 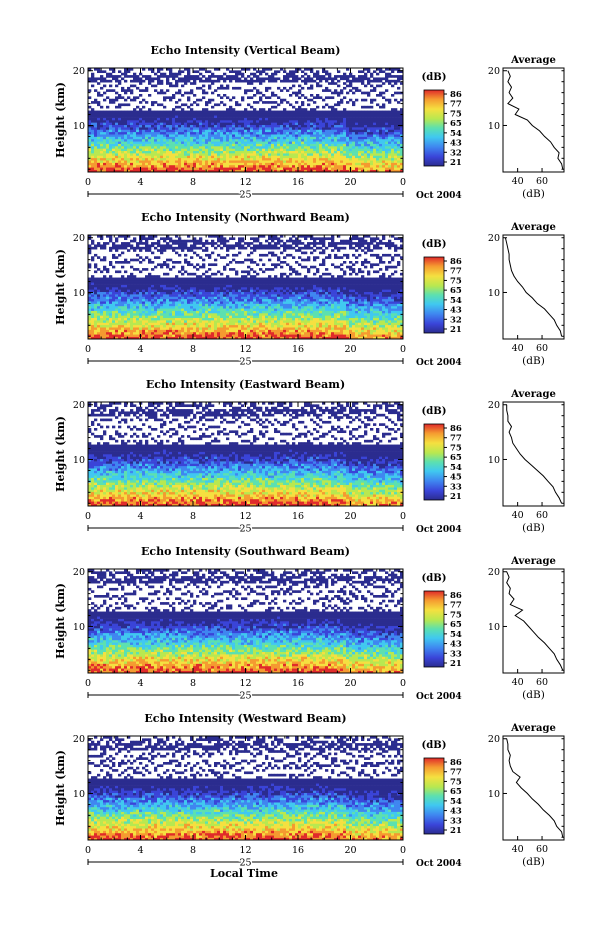 What do you see at coordinates (245, 50) in the screenshot?
I see `panel-title: Echo Intensity (Vertical Beam)` at bounding box center [245, 50].